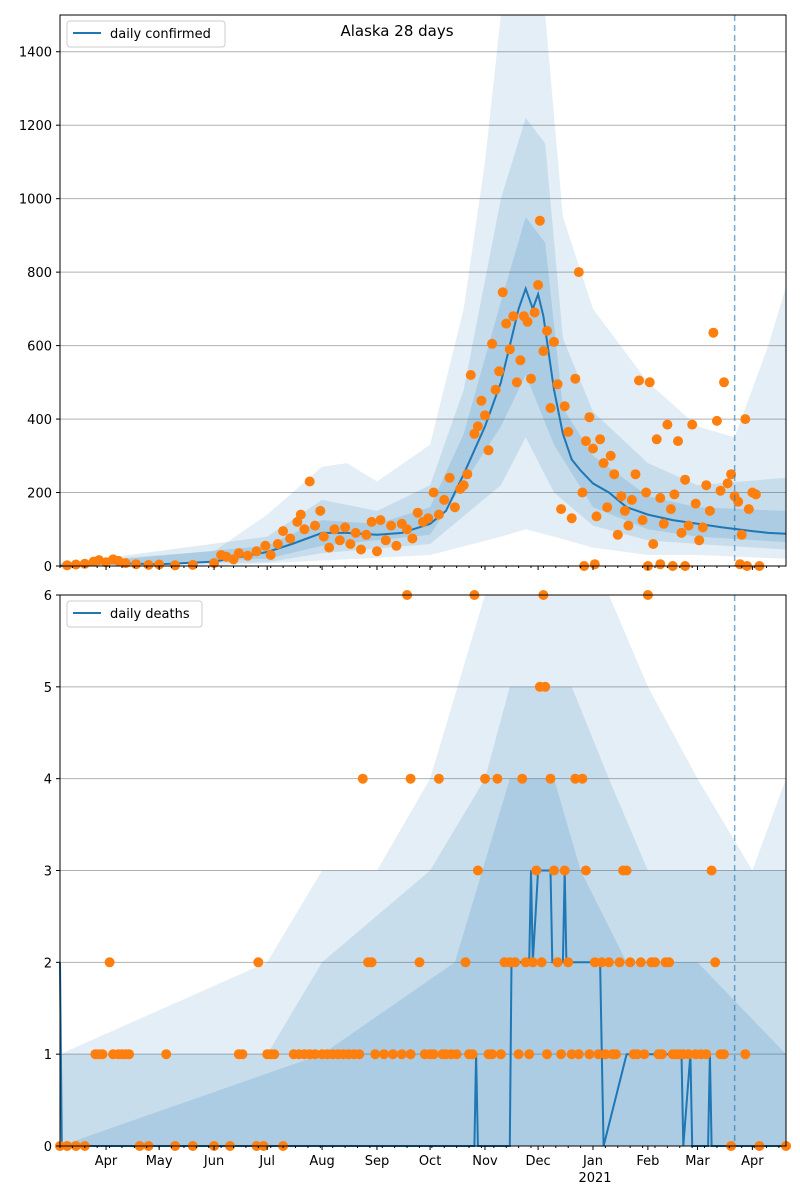  I want to click on deaths-legend-label: daily deaths, so click(150, 614).